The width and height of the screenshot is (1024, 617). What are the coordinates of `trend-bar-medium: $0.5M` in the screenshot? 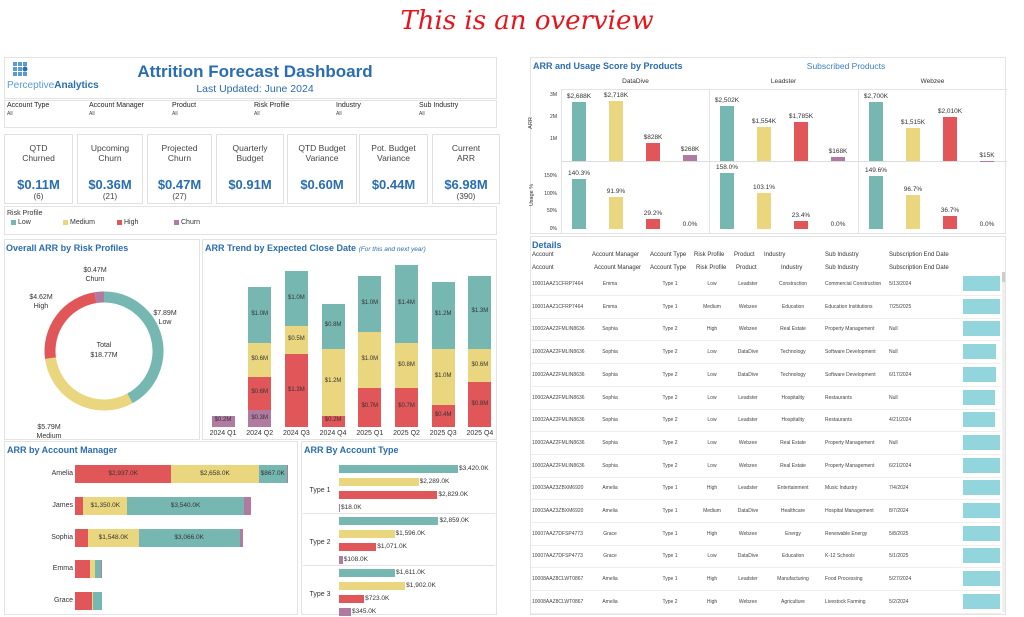 It's located at (296, 340).